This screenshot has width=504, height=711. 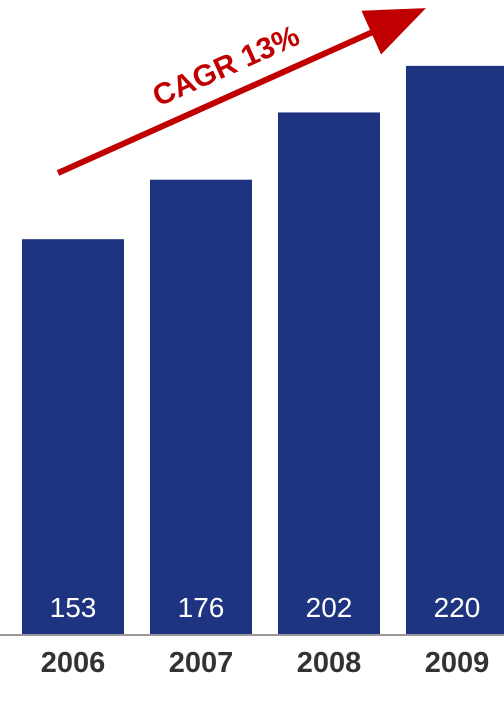 What do you see at coordinates (457, 607) in the screenshot?
I see `value-label-2009: 220` at bounding box center [457, 607].